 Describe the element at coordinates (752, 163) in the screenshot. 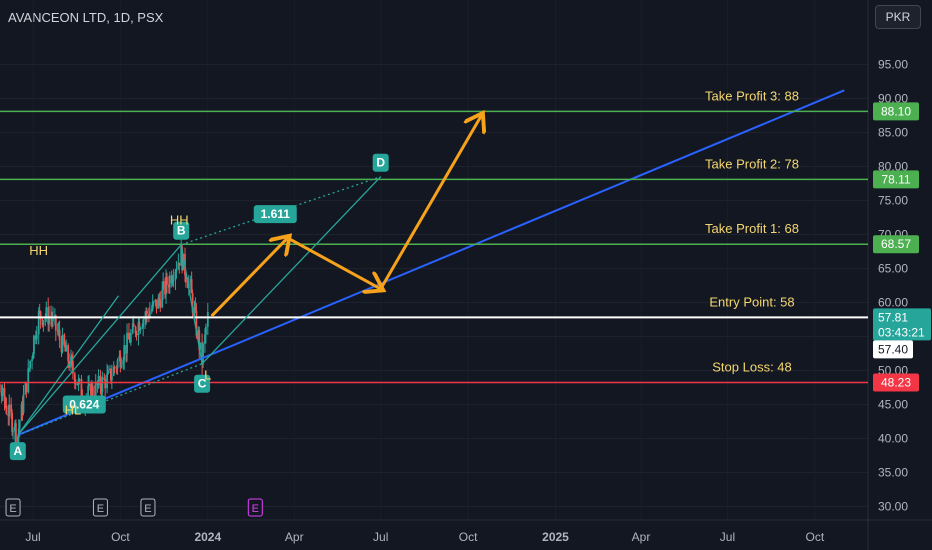

I see `level-label: Take Profit 2: 78` at that location.